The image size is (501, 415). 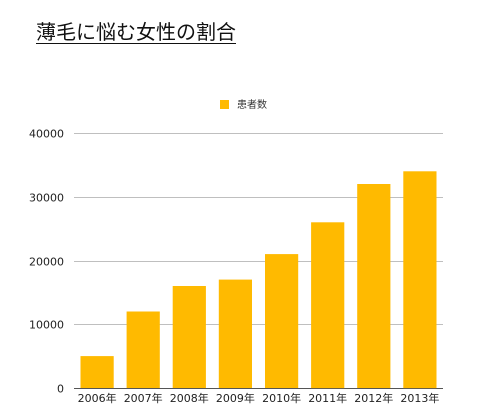 I want to click on chart-title: 薄毛に悩む女性の割合, so click(x=136, y=32).